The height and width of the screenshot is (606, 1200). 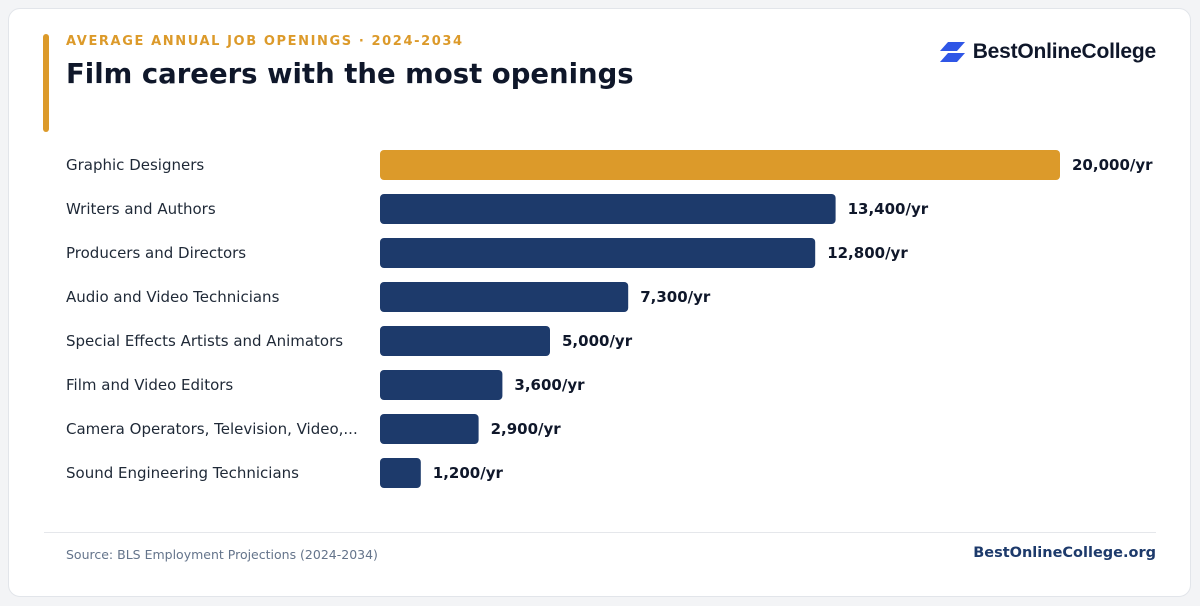 I want to click on value-label: 20,000/yr, so click(x=1112, y=165).